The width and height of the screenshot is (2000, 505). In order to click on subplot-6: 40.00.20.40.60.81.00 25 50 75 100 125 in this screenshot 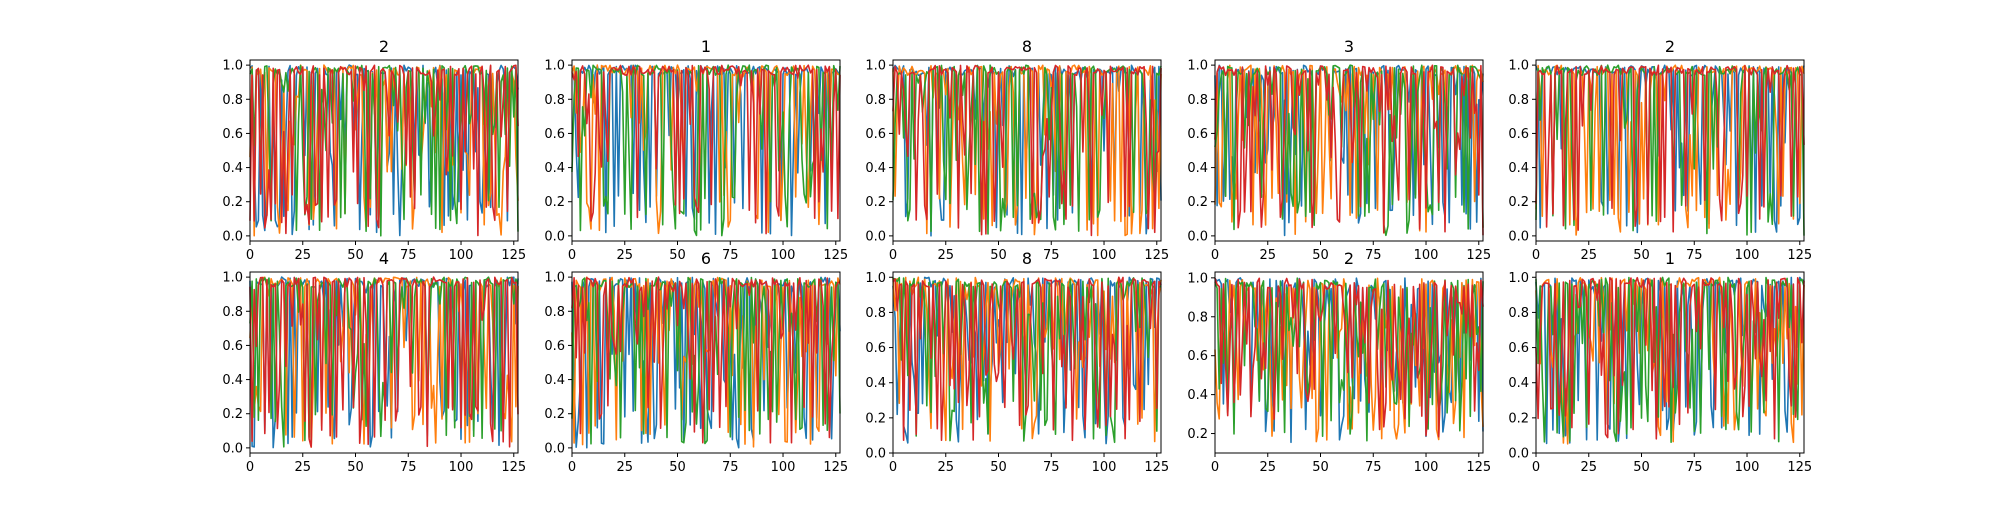, I will do `click(374, 362)`.